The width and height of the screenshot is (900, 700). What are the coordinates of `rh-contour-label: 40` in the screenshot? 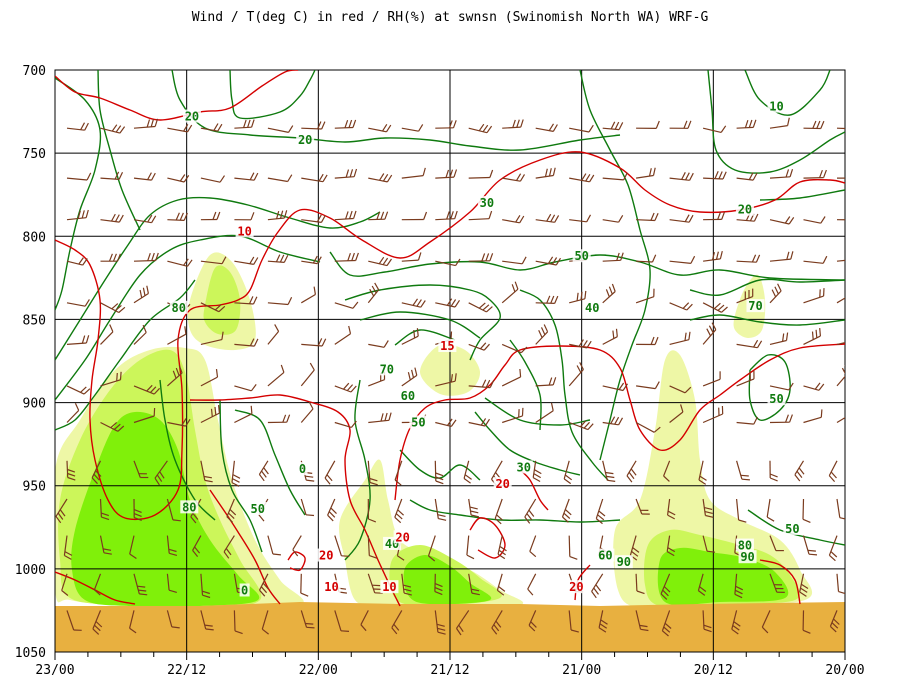 It's located at (592, 308).